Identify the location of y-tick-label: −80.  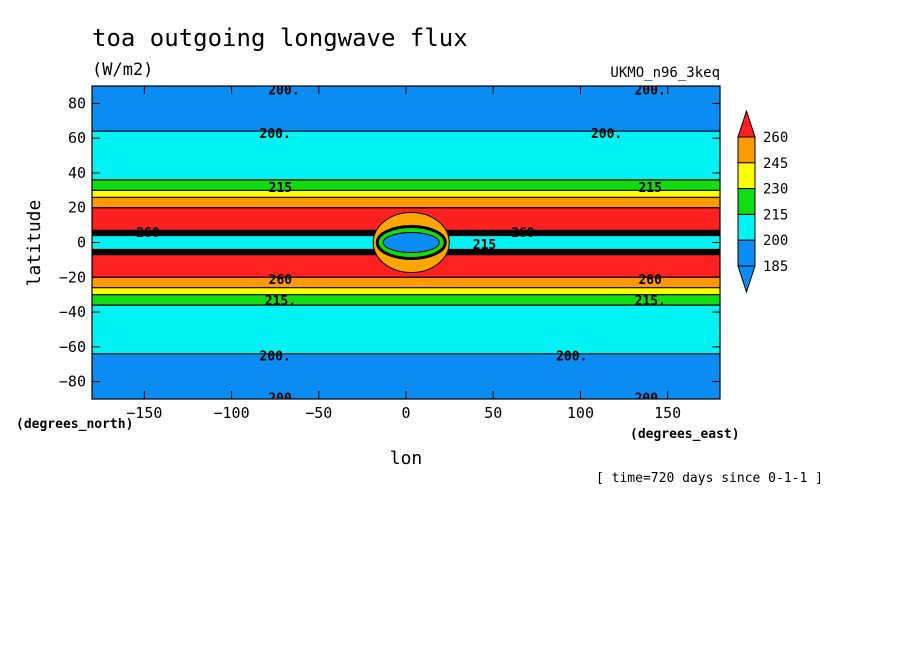
(72, 382).